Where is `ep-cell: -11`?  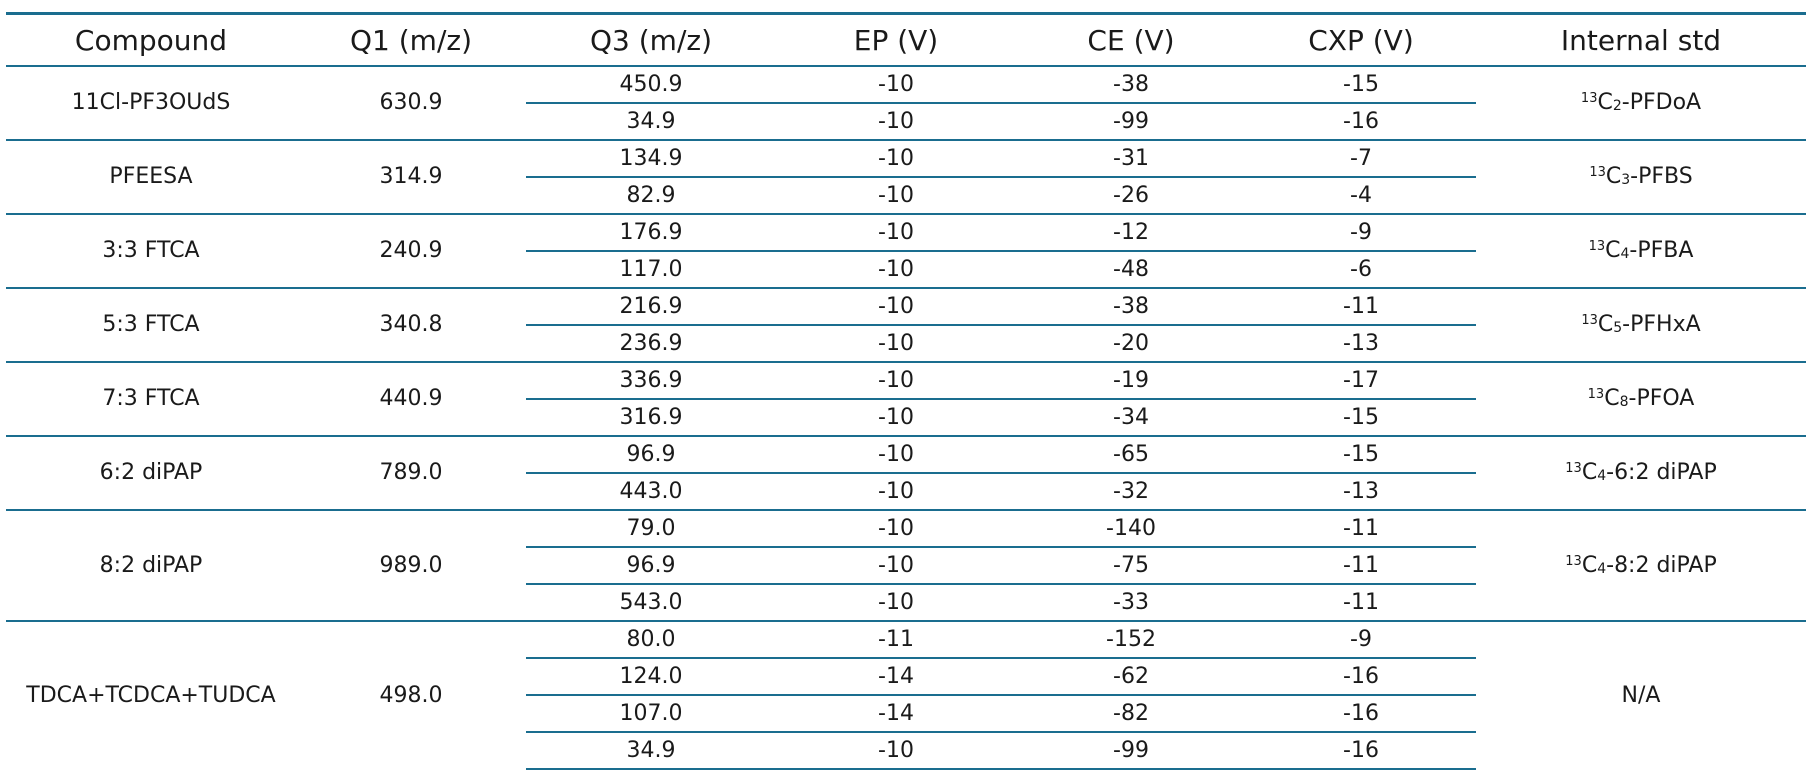 ep-cell: -11 is located at coordinates (896, 639).